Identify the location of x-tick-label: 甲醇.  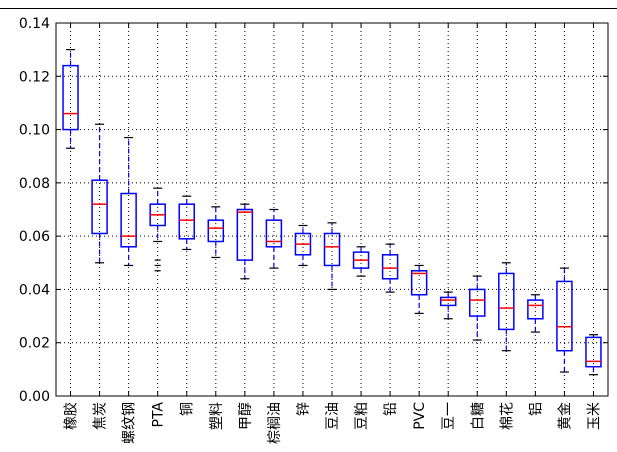
(245, 416).